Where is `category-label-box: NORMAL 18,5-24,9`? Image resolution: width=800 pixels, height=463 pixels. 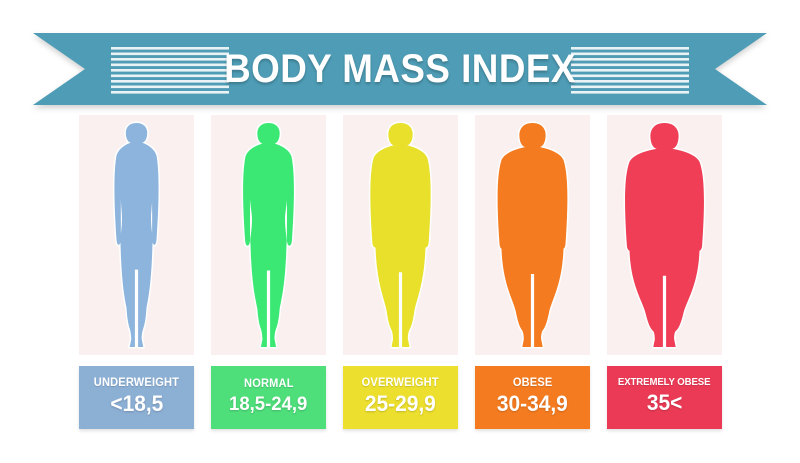 category-label-box: NORMAL 18,5-24,9 is located at coordinates (268, 397).